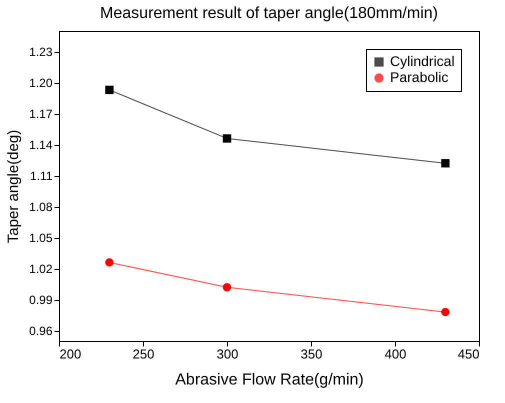  What do you see at coordinates (41, 176) in the screenshot?
I see `y-tick-label: 1.11` at bounding box center [41, 176].